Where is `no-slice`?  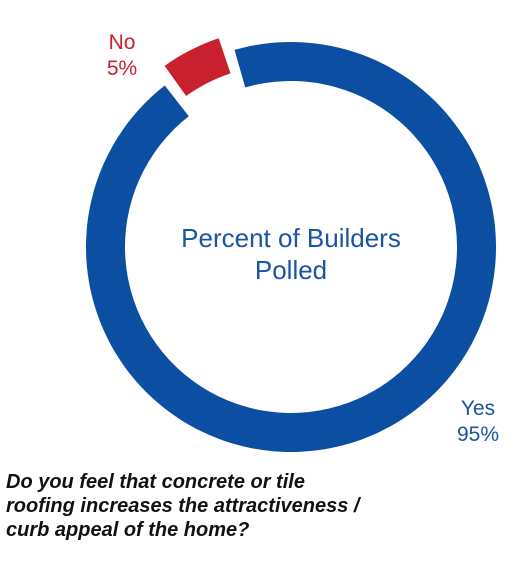
no-slice is located at coordinates (197, 67).